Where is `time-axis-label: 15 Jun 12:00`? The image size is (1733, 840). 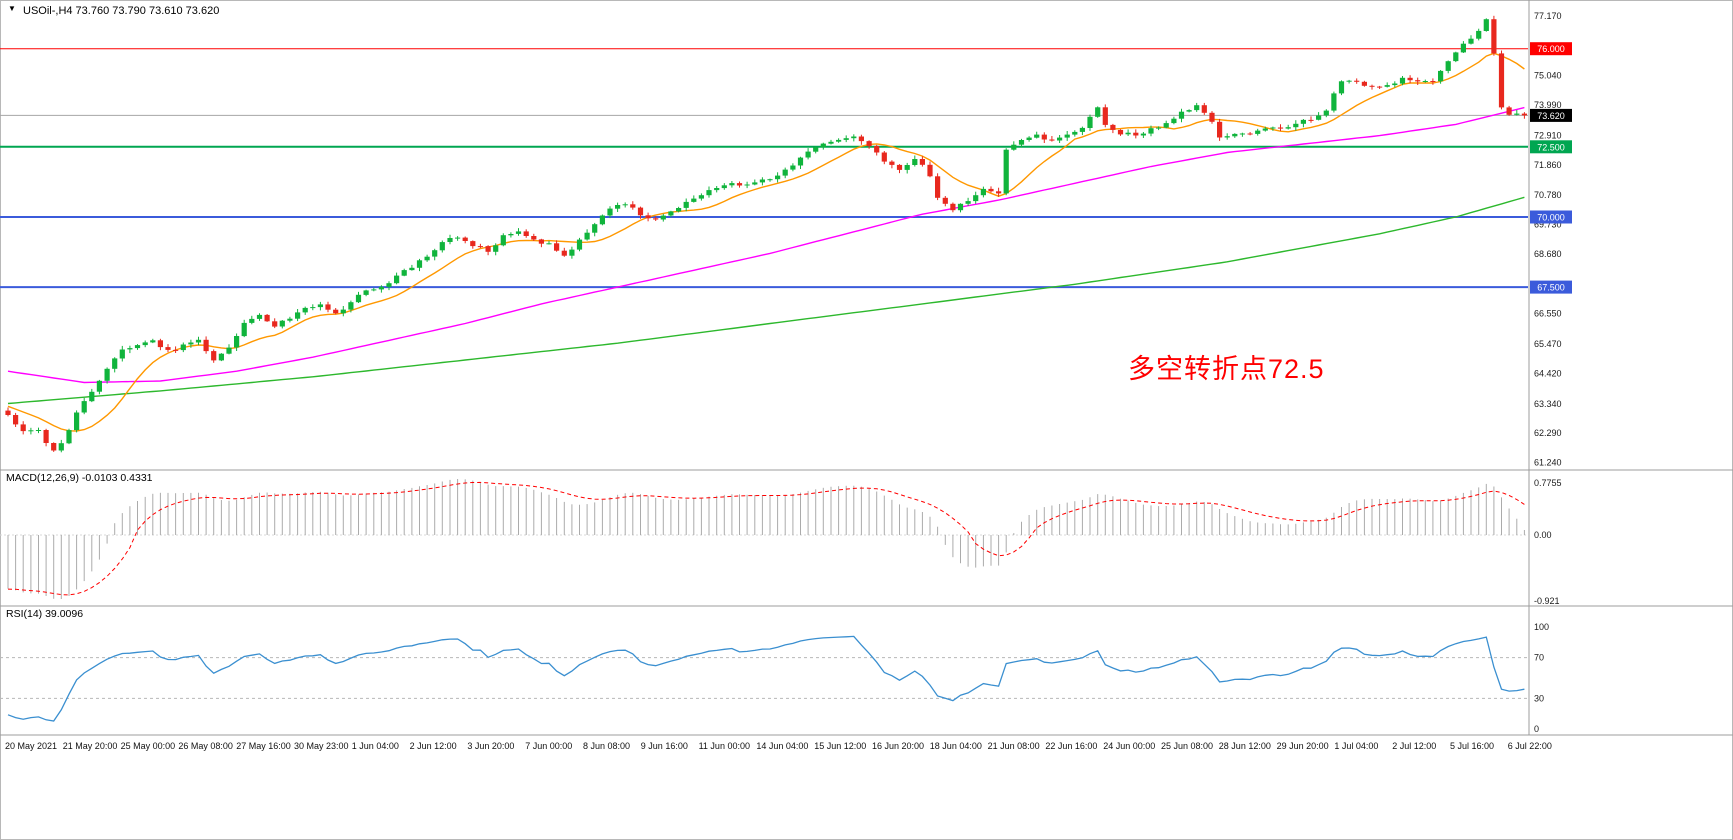
time-axis-label: 15 Jun 12:00 is located at coordinates (840, 746).